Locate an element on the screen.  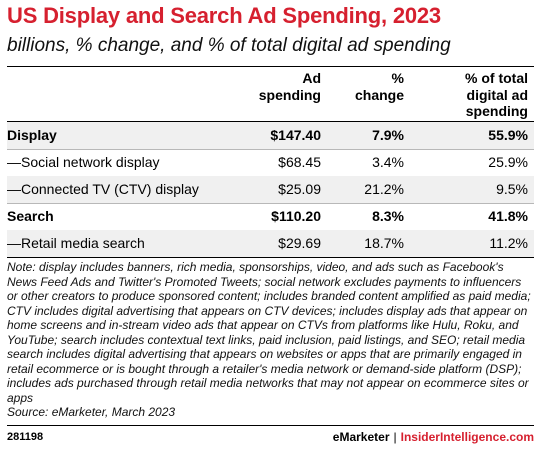
brand-insiderintelligence: InsiderIntelligence.com is located at coordinates (467, 437).